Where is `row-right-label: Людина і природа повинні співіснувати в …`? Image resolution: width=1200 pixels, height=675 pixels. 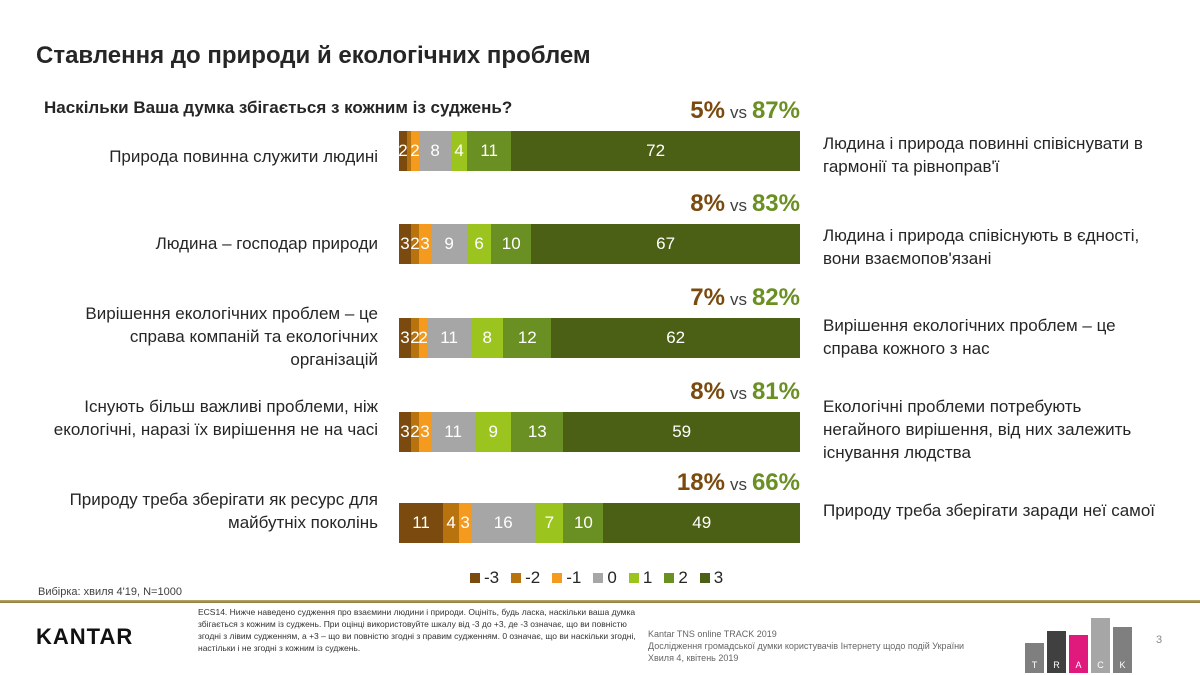 row-right-label: Людина і природа повинні співіснувати в … is located at coordinates (983, 155).